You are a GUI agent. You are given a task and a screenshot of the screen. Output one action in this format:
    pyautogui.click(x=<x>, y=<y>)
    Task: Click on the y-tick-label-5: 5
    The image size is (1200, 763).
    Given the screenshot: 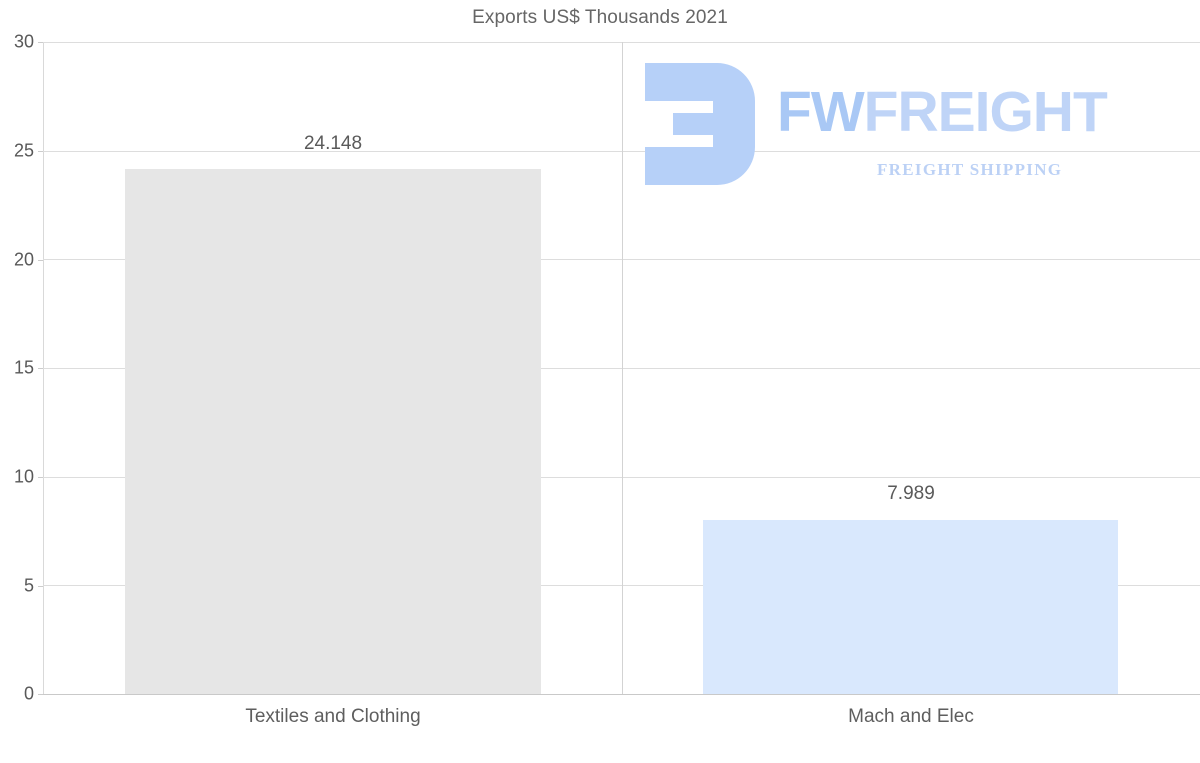 What is the action you would take?
    pyautogui.click(x=28, y=585)
    